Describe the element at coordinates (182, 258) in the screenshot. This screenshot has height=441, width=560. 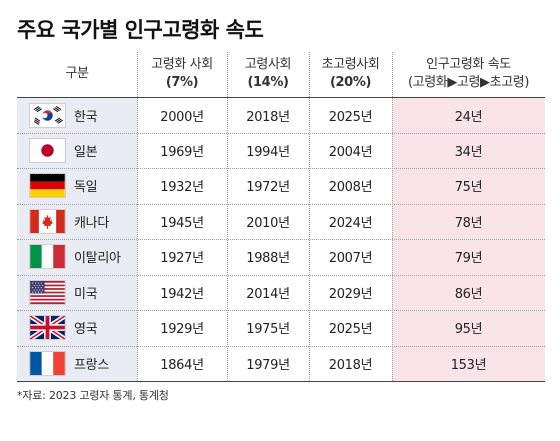
I see `aging-year: 1927년` at that location.